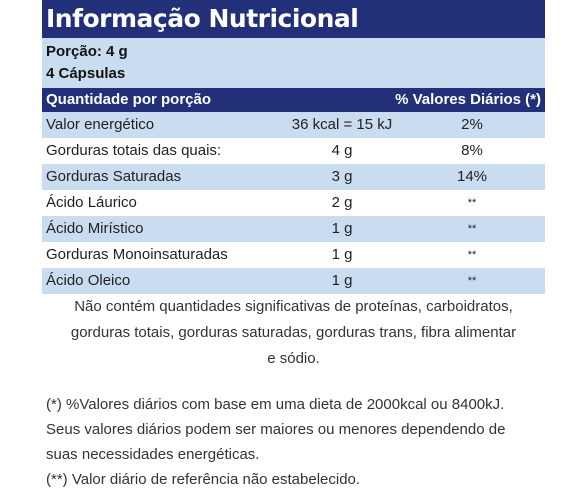 The height and width of the screenshot is (502, 588). What do you see at coordinates (293, 358) in the screenshot?
I see `note-line: e sódio.` at bounding box center [293, 358].